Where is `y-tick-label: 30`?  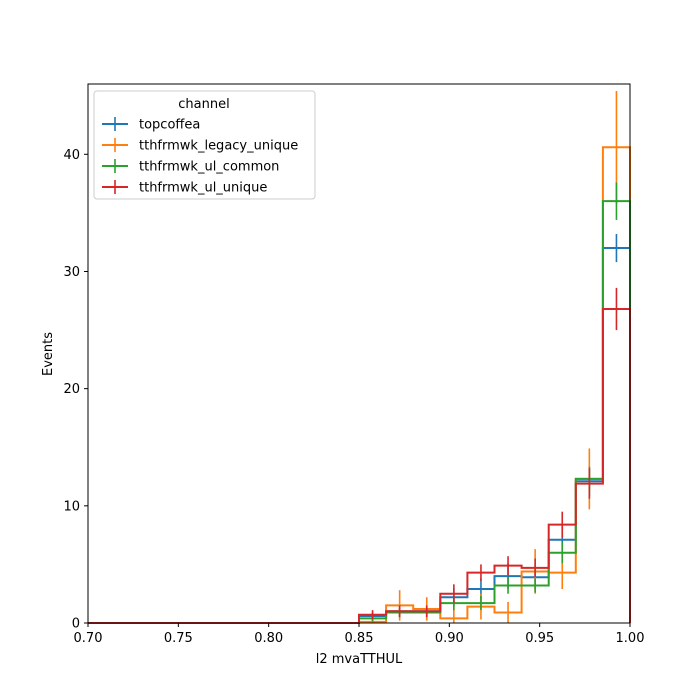
y-tick-label: 30 is located at coordinates (71, 272).